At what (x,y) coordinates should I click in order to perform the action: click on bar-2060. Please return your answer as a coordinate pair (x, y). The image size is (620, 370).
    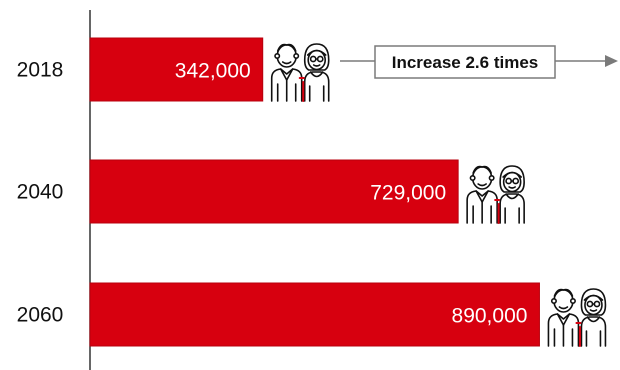
    Looking at the image, I should click on (314, 314).